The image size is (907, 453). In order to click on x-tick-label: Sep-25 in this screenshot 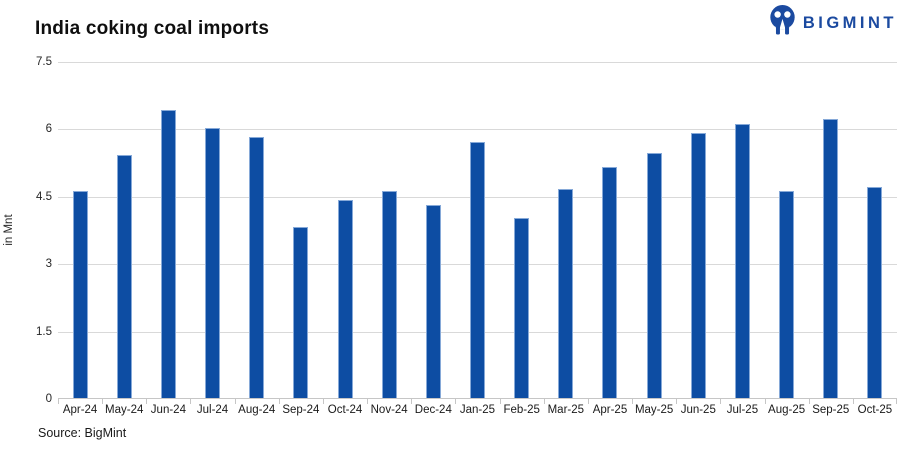, I will do `click(831, 410)`.